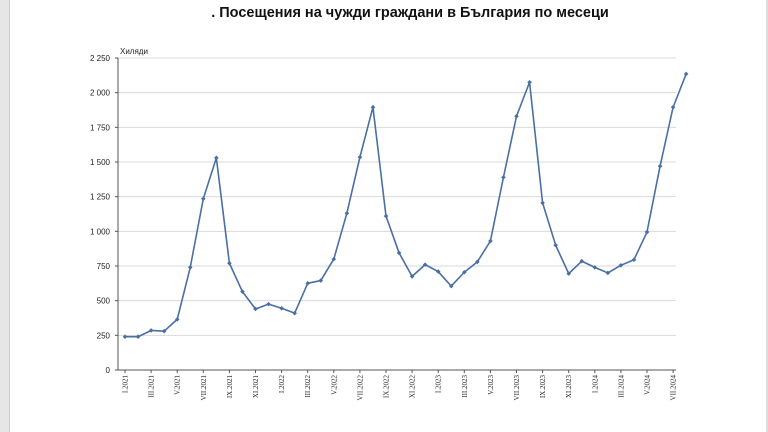  What do you see at coordinates (621, 386) in the screenshot?
I see `x-tick-label: III.2024` at bounding box center [621, 386].